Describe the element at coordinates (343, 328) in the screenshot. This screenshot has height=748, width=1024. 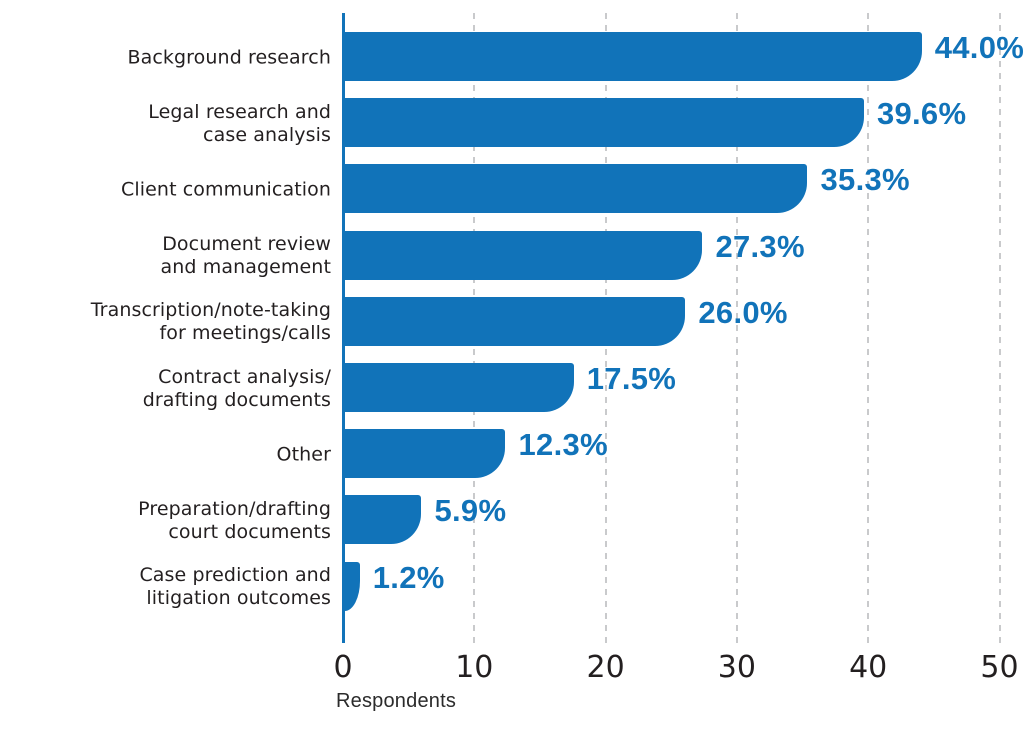
I see `y-axis-line` at that location.